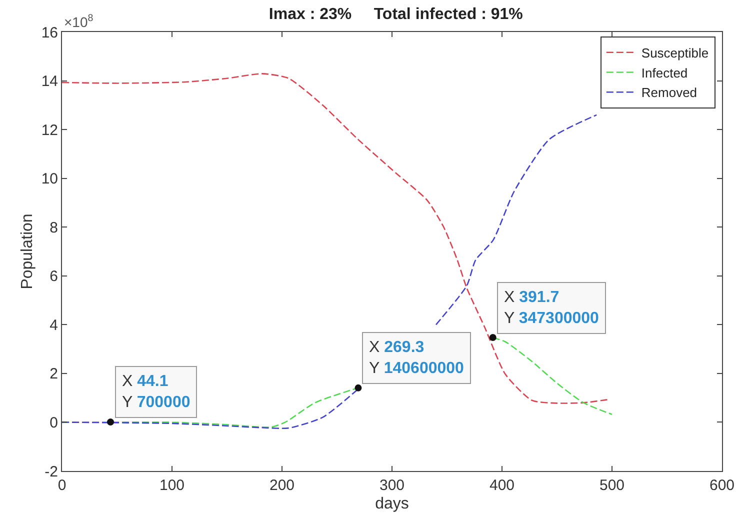 This screenshot has width=747, height=527. I want to click on y-tick-label: 0, so click(54, 423).